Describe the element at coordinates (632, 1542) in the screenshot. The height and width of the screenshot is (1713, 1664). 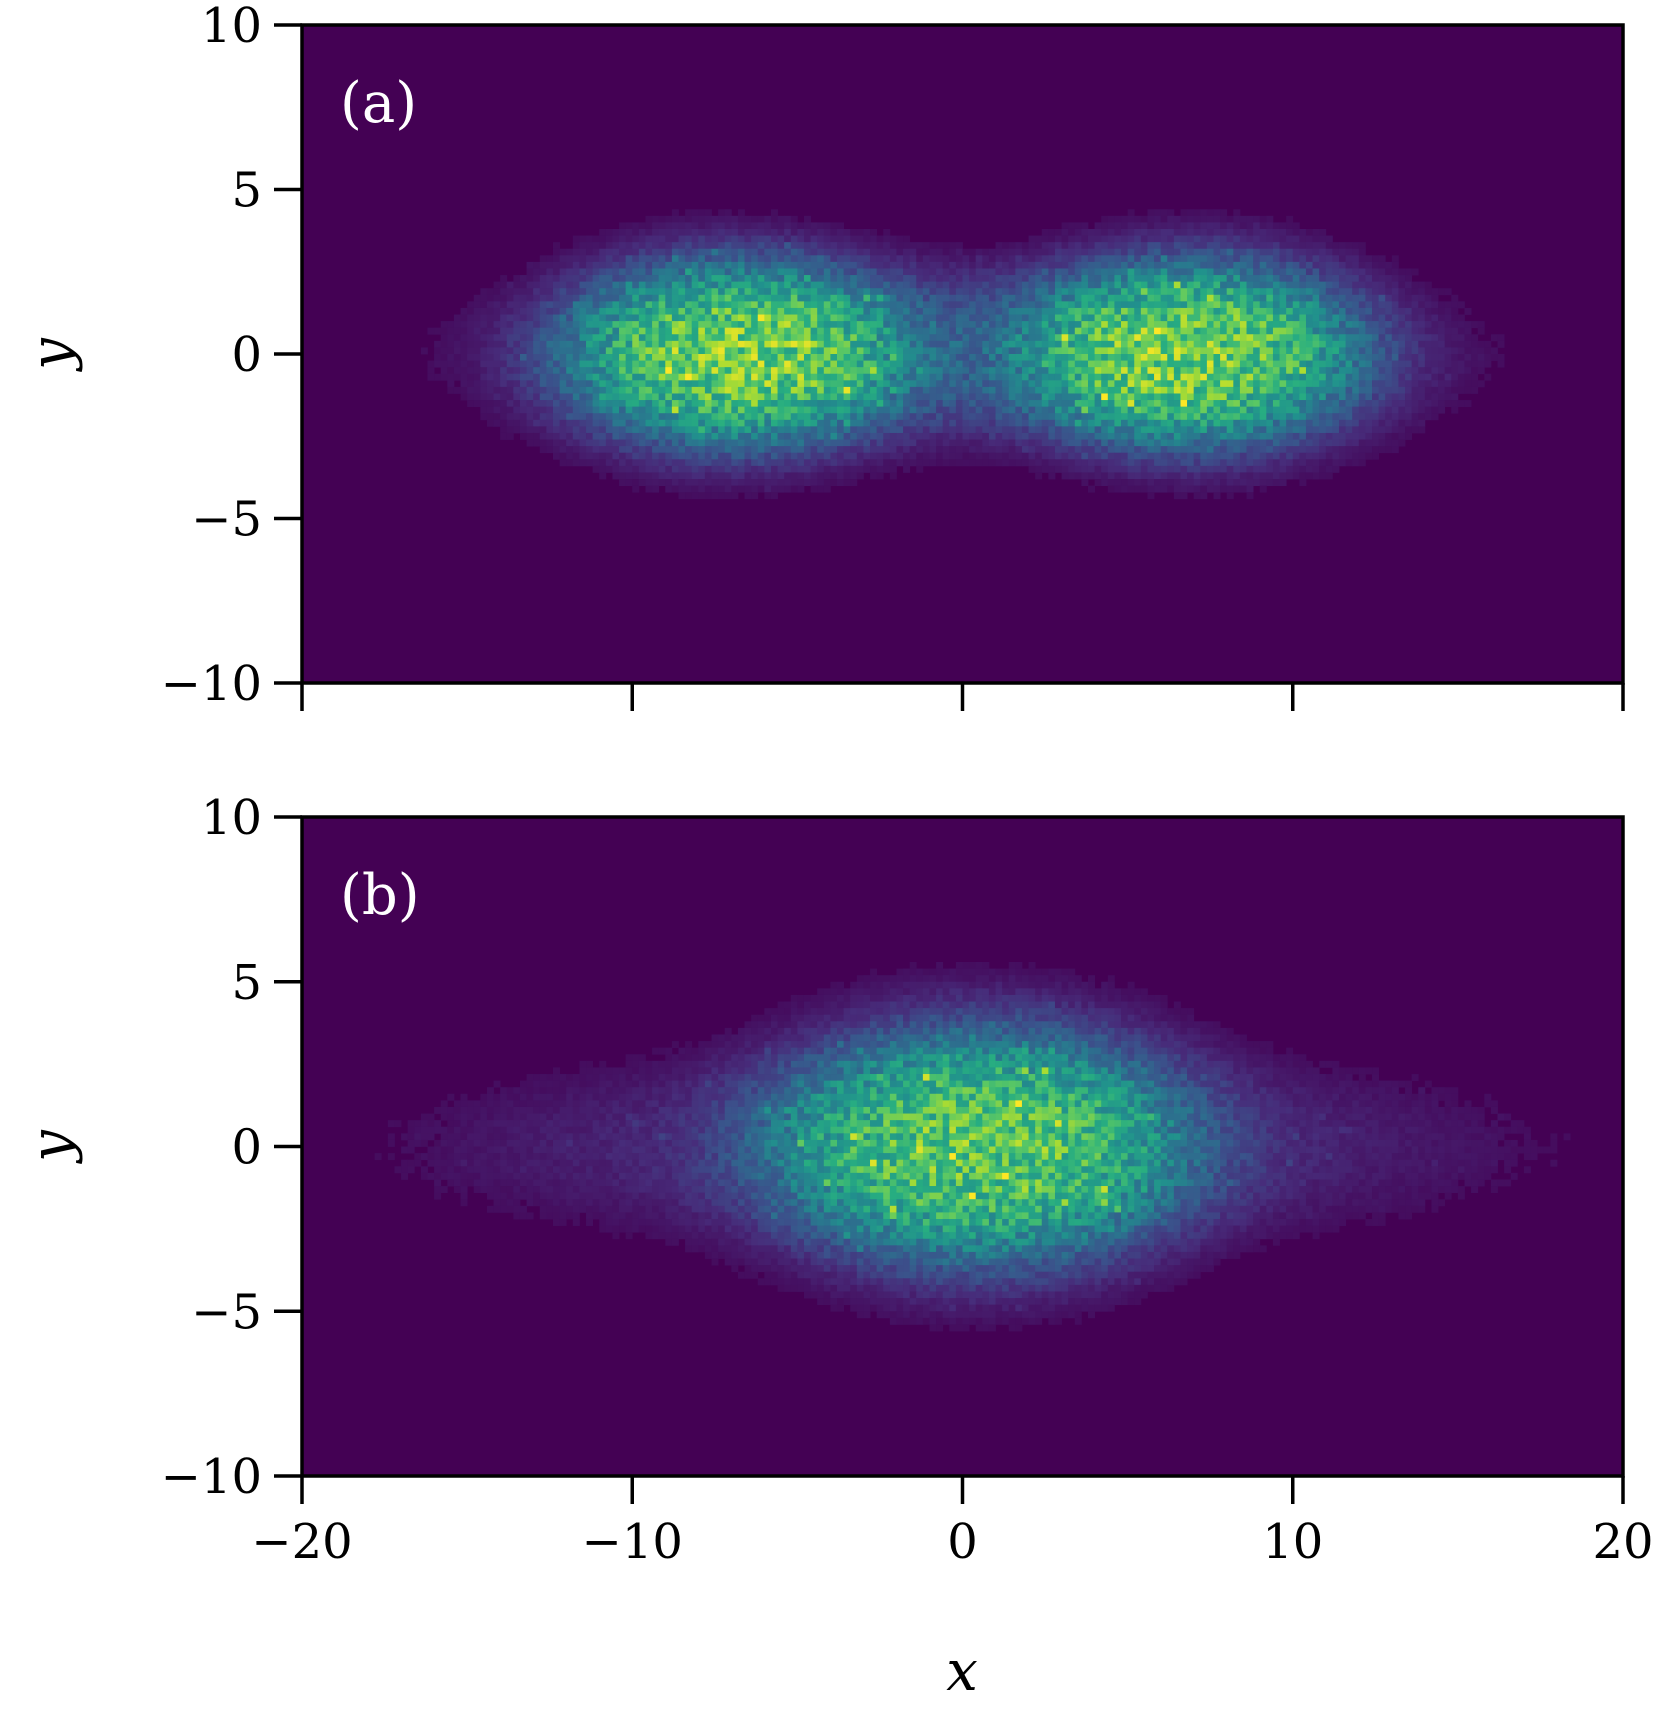
I see `x-tick-label: −10` at that location.